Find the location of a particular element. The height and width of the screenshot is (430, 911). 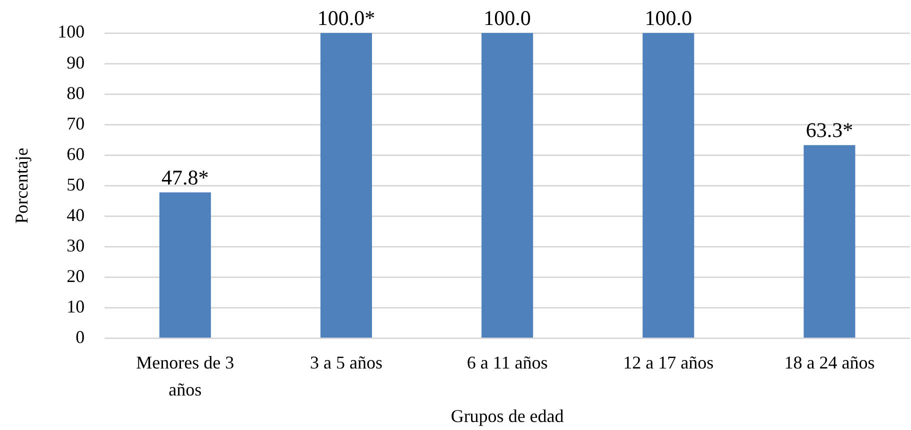

y-tick-label: 70 is located at coordinates (75, 123).